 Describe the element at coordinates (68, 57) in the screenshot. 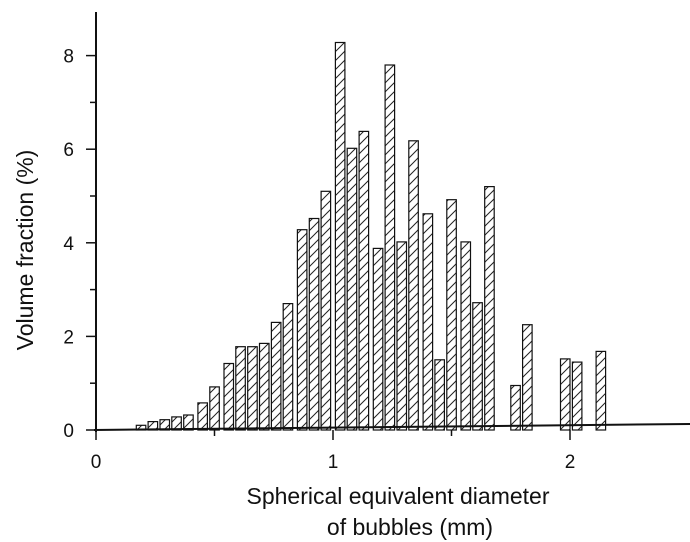

I see `y-tick-label: 8` at that location.